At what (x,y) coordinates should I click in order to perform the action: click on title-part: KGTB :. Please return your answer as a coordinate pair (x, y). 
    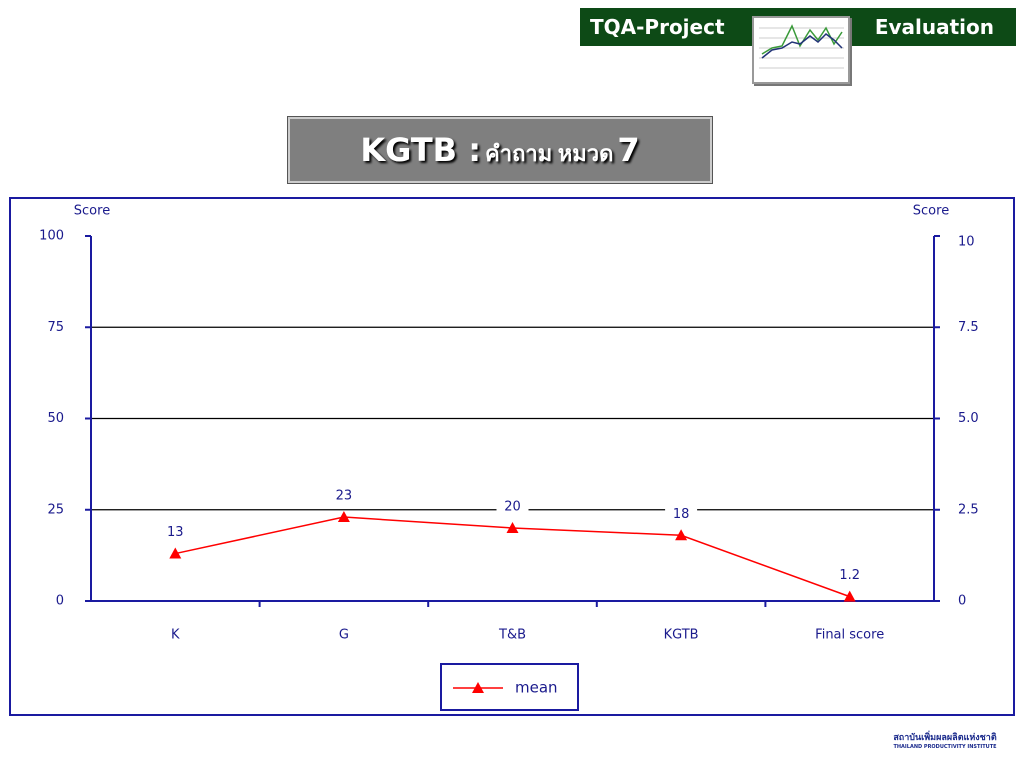
    Looking at the image, I should click on (420, 150).